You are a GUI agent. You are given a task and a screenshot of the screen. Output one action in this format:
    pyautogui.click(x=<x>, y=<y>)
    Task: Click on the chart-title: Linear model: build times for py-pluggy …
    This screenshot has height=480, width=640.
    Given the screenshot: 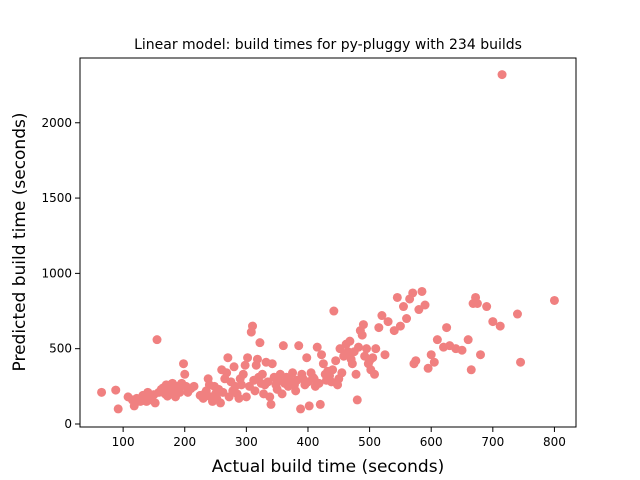 What is the action you would take?
    pyautogui.click(x=328, y=45)
    